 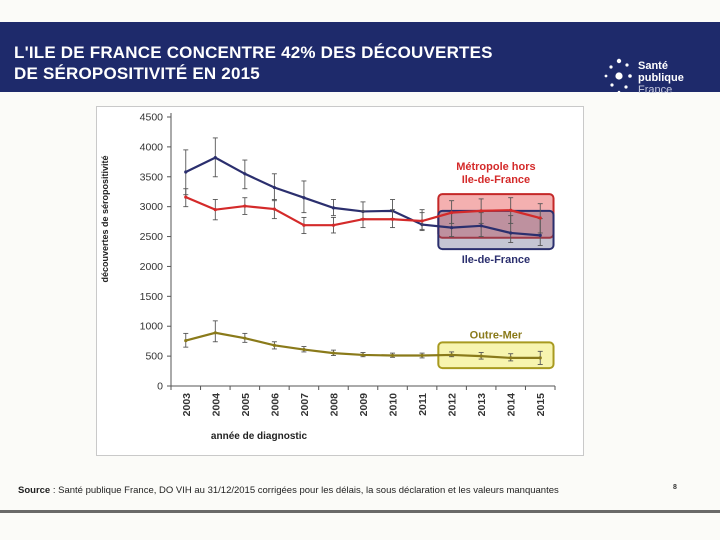 I want to click on x-tick-label: 2012, so click(x=453, y=405).